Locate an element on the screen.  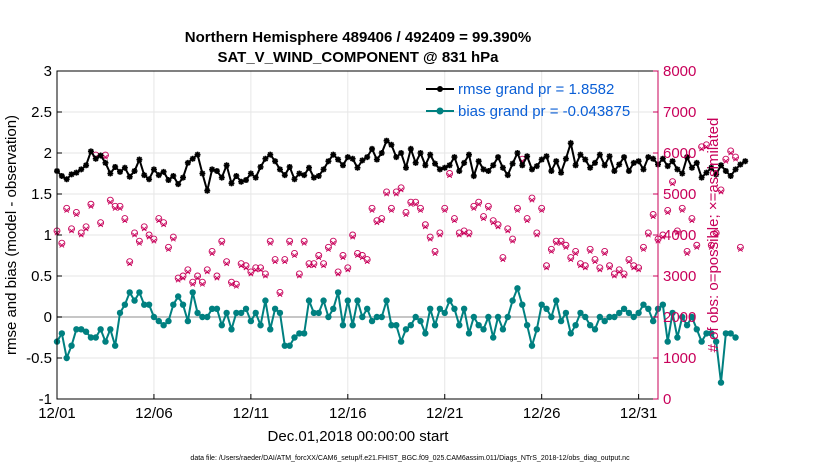
y-right-tick-label: 3000 is located at coordinates (679, 276).